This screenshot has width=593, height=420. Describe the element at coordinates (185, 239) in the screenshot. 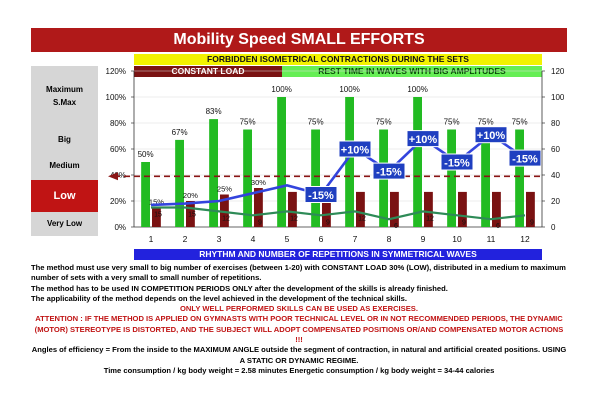

I see `x-tick-label: 2` at that location.